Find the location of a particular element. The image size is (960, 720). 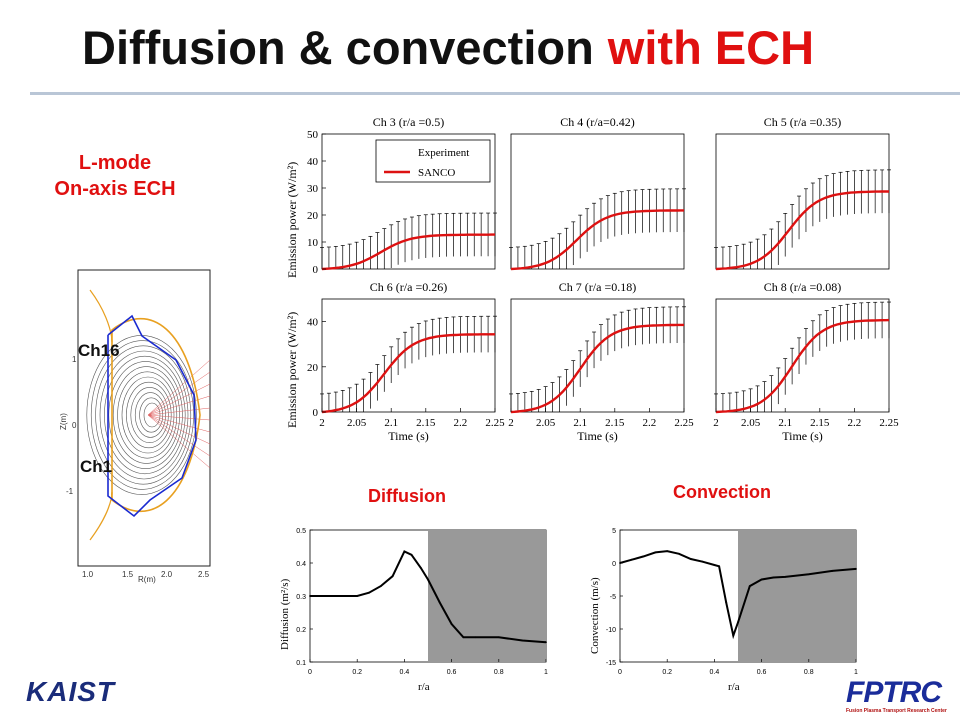

chart-frame is located at coordinates (428, 596).